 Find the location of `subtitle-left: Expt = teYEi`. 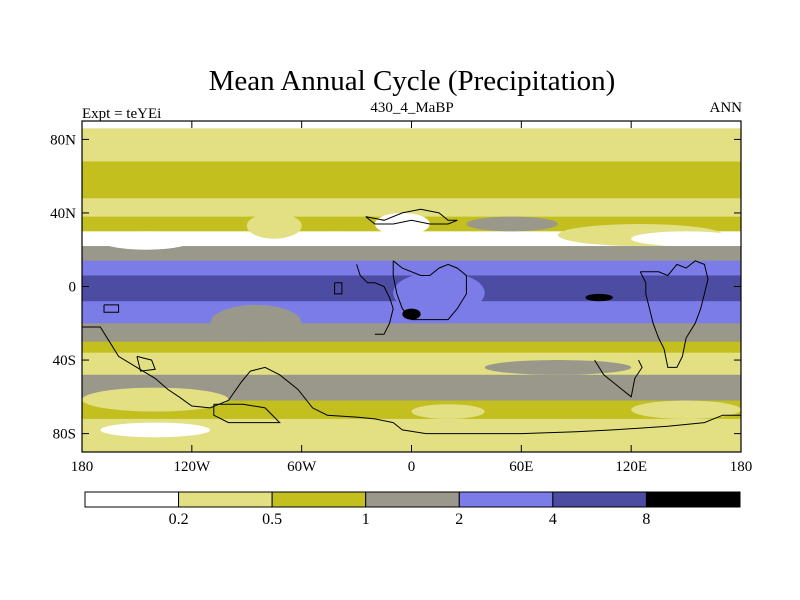

subtitle-left: Expt = teYEi is located at coordinates (121, 114).